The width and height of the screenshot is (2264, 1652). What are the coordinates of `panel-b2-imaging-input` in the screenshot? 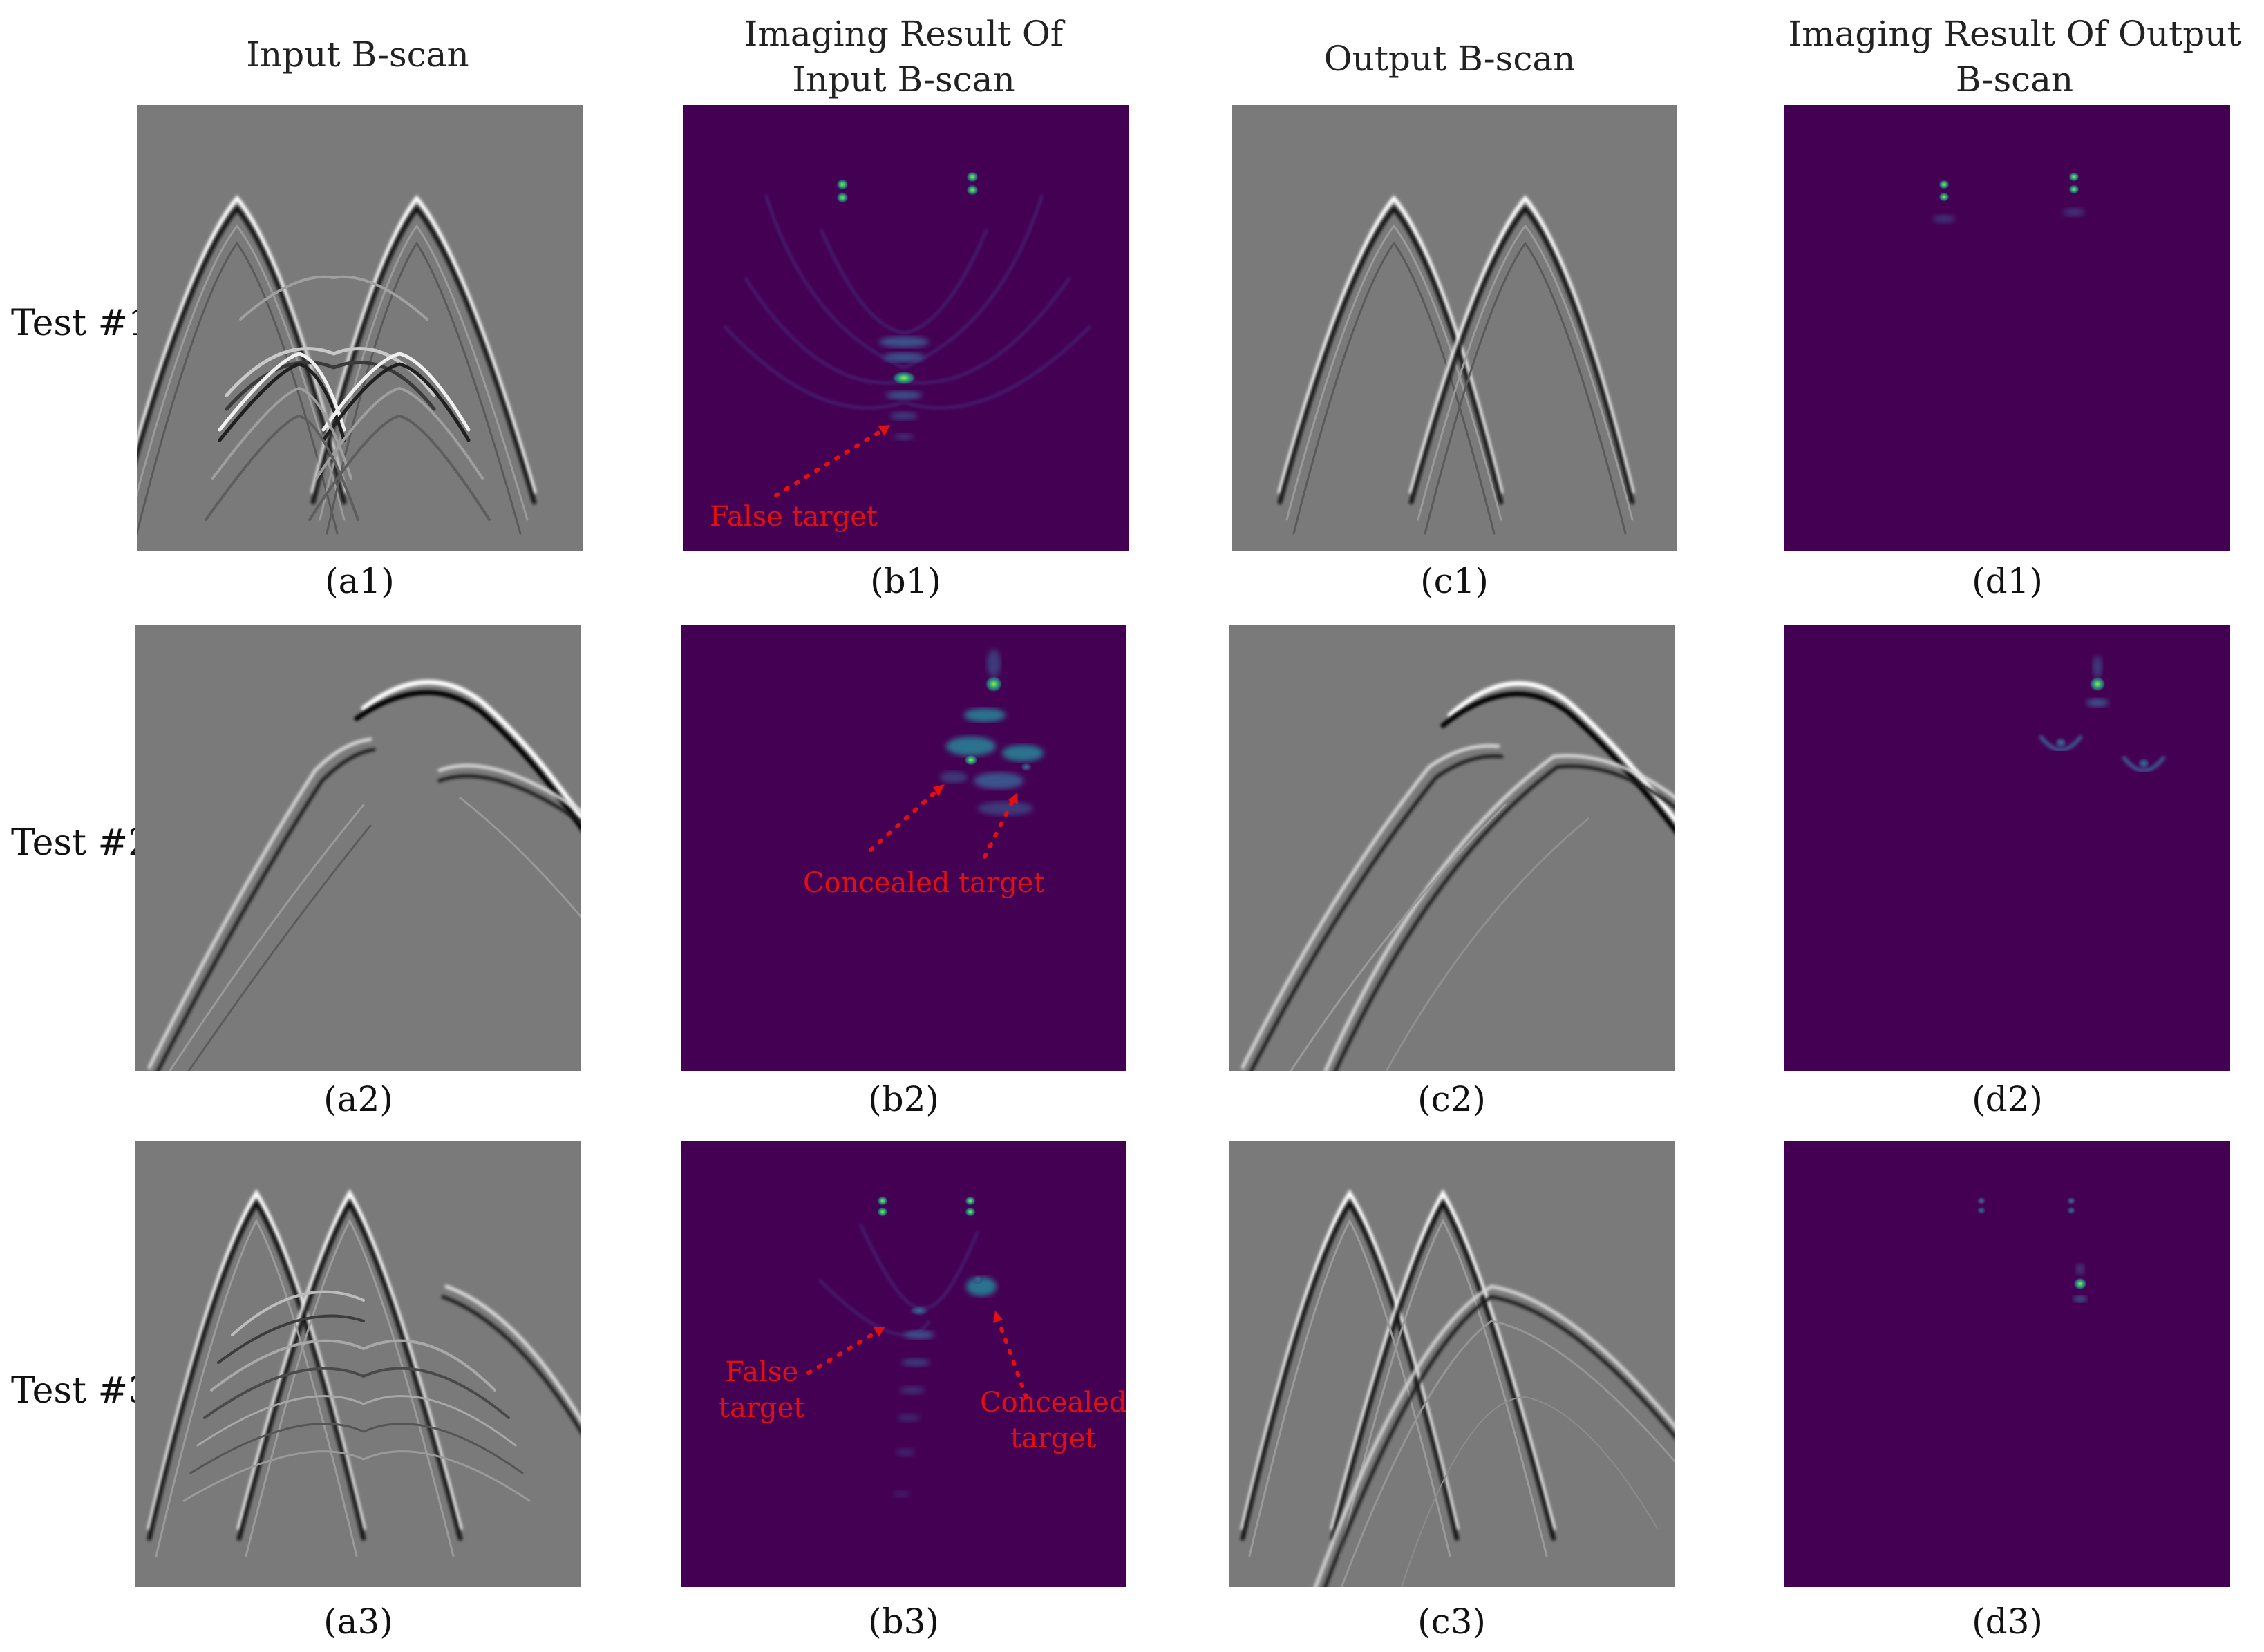 It's located at (903, 848).